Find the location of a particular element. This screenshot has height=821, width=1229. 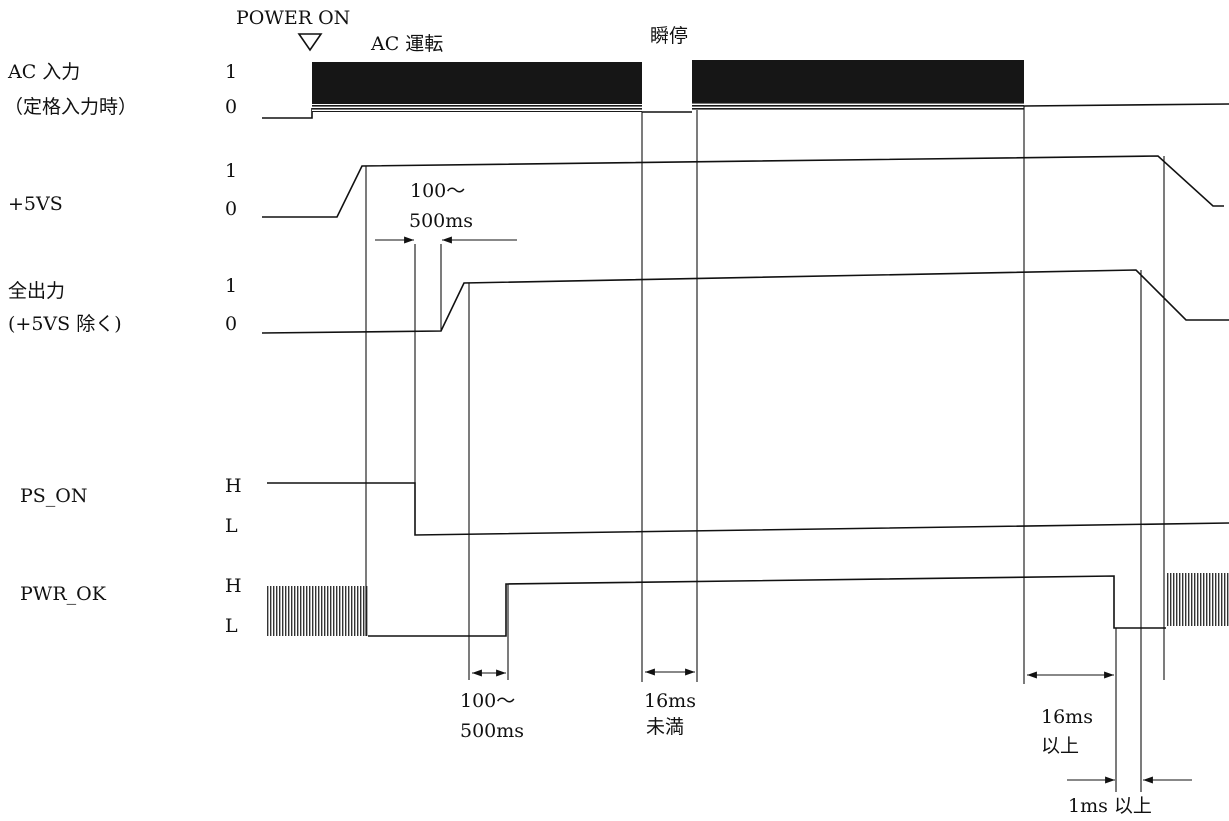

timing-t5-label: 1ms 以上 is located at coordinates (1110, 806).